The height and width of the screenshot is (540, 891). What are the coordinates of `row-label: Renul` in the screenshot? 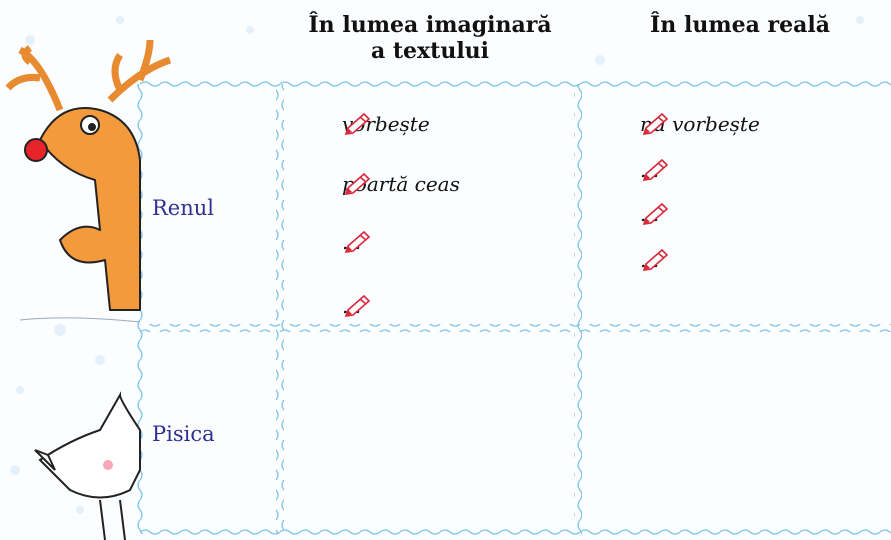 It's located at (183, 208).